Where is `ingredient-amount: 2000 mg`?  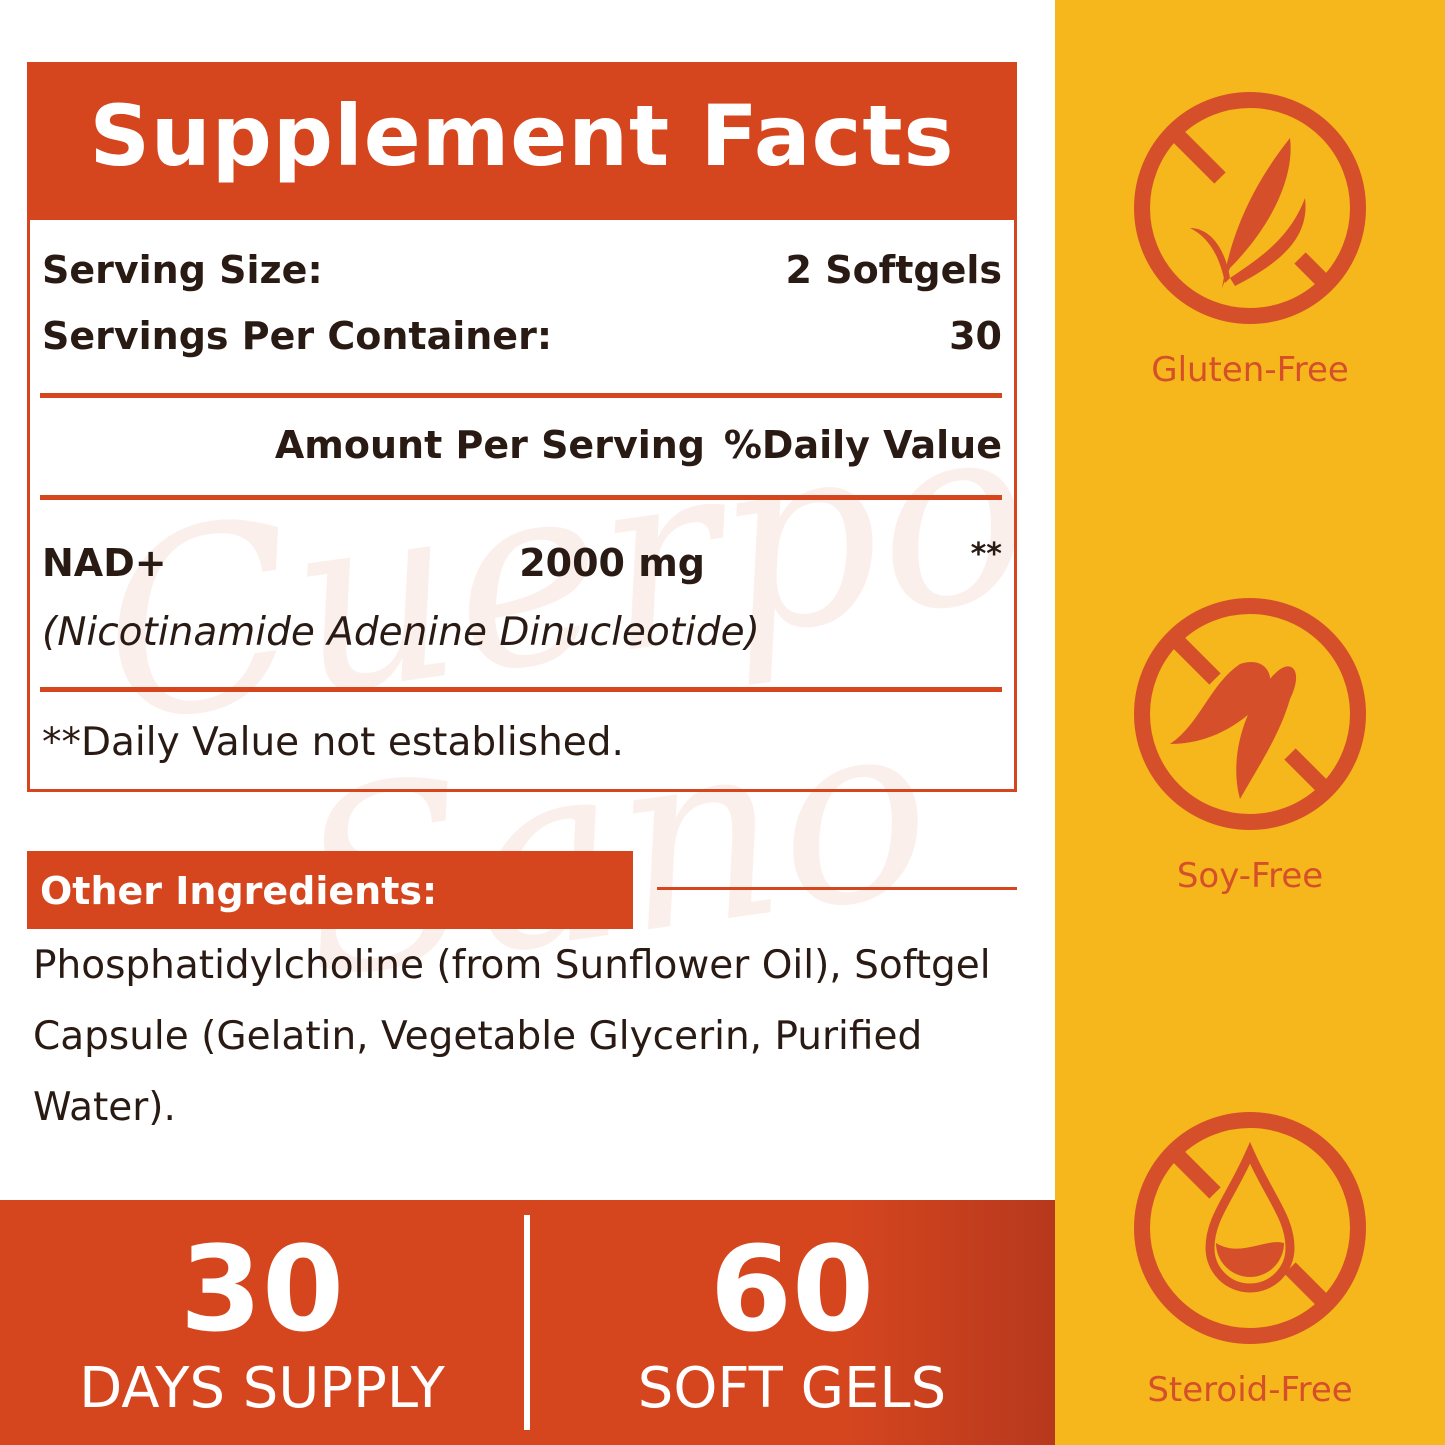 ingredient-amount: 2000 mg is located at coordinates (612, 563).